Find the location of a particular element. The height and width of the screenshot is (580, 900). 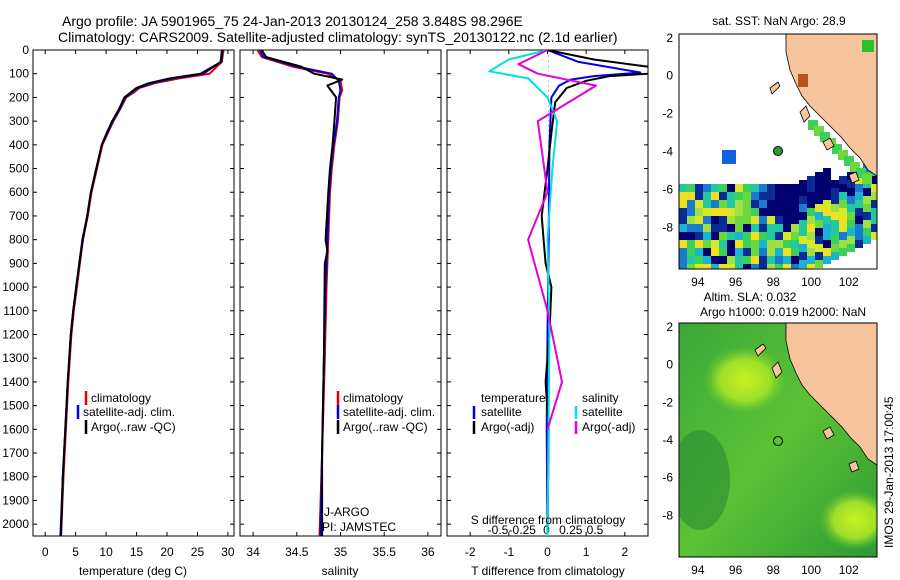

x-tick-label: 34 is located at coordinates (253, 552).